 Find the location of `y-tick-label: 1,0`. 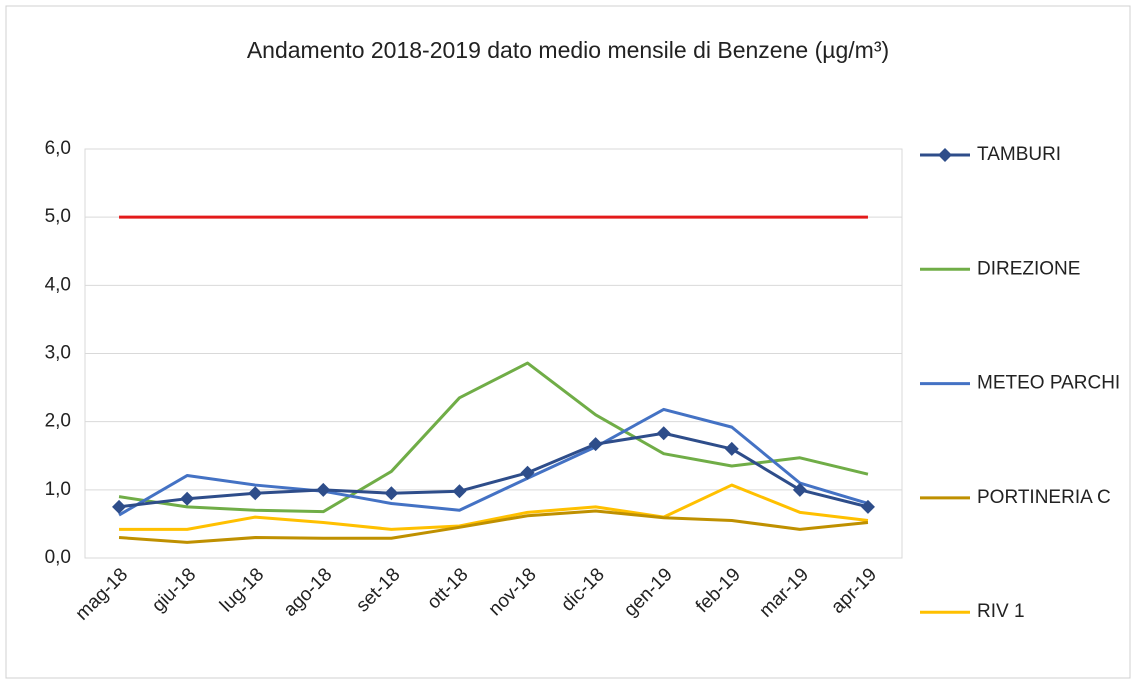

y-tick-label: 1,0 is located at coordinates (58, 489).